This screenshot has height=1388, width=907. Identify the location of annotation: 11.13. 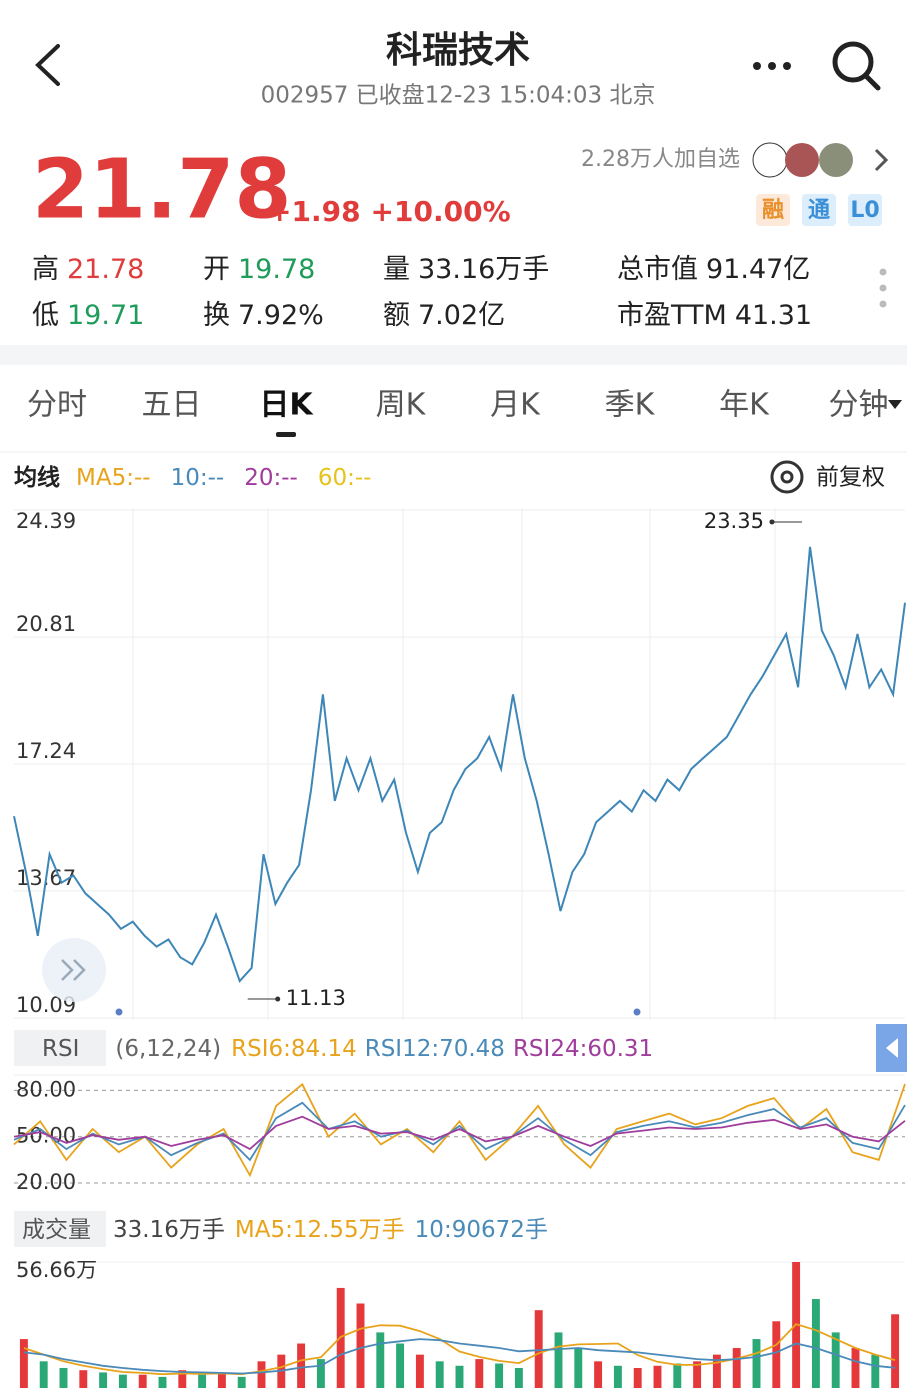
(316, 998).